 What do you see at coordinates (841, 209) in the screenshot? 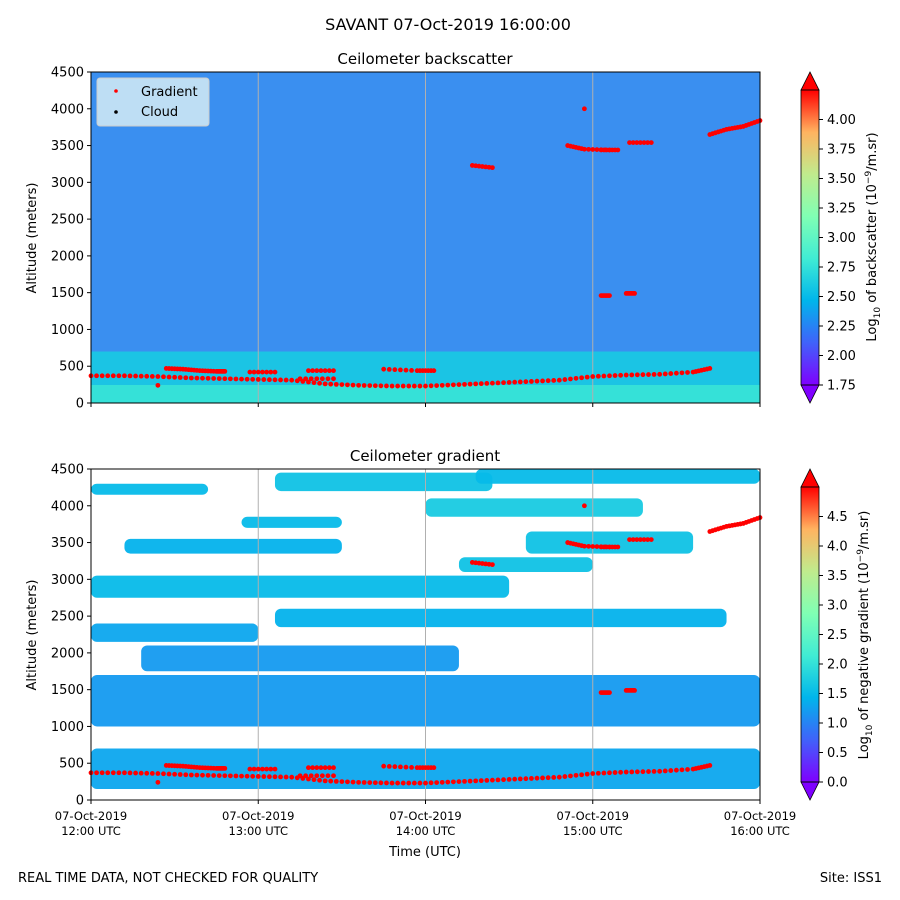
I see `colorbar-tick-label: 3.25` at bounding box center [841, 209].